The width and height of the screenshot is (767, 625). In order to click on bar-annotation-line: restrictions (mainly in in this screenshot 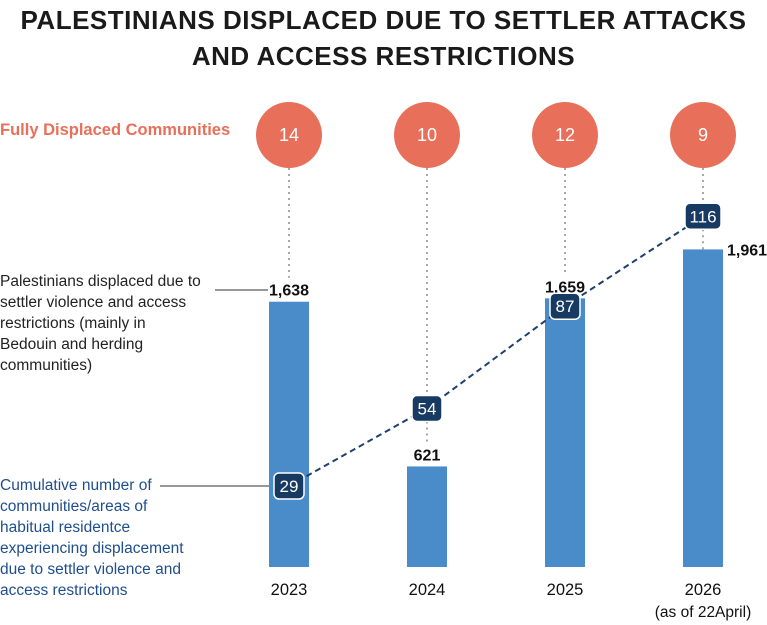, I will do `click(73, 323)`.